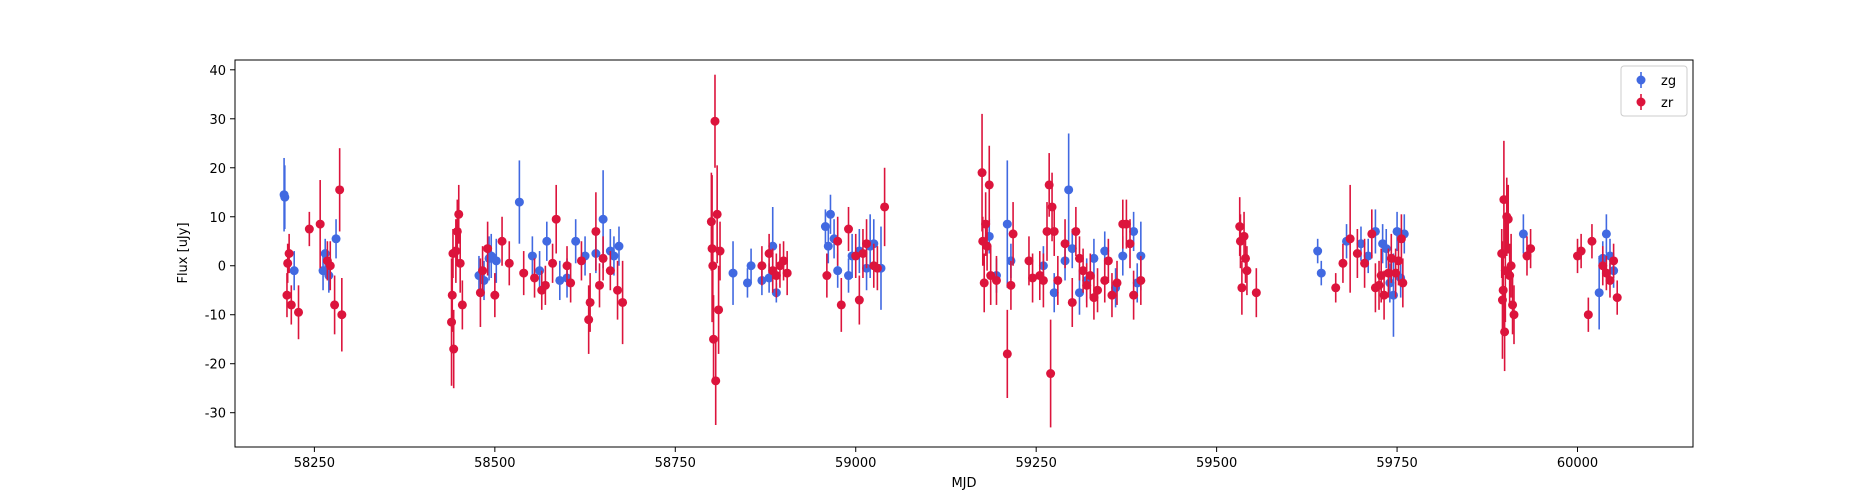 This screenshot has width=1875, height=500. Describe the element at coordinates (217, 169) in the screenshot. I see `y-tick-label: 20` at that location.